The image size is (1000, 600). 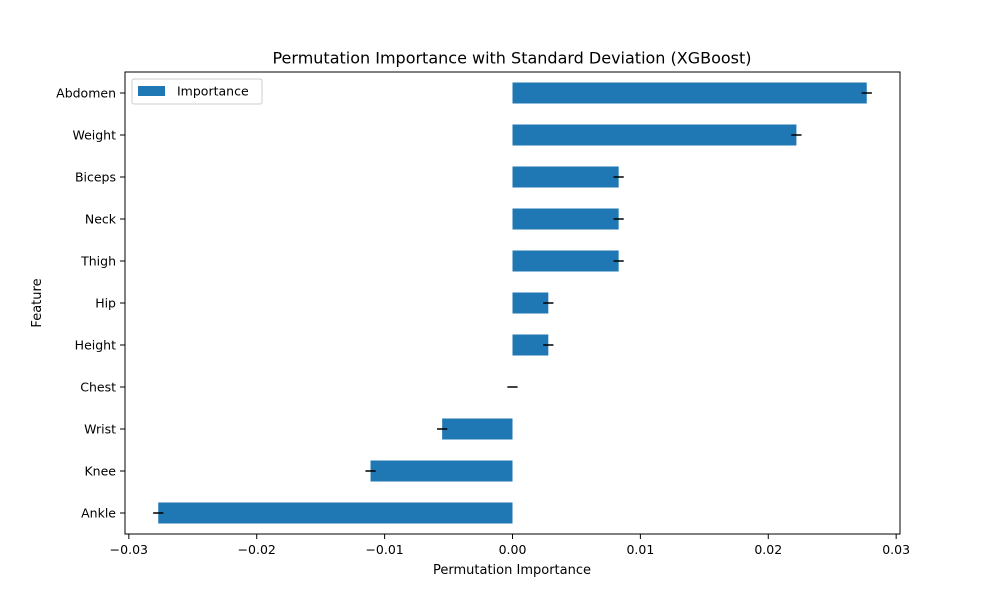 What do you see at coordinates (689, 93) in the screenshot?
I see `bar-abdomen` at bounding box center [689, 93].